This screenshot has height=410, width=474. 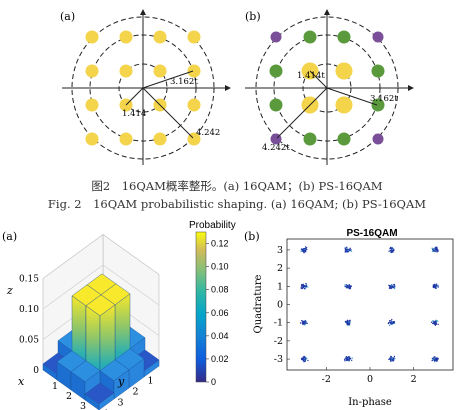 I want to click on bar3d-z-tick-label: 0.05, so click(x=29, y=341).